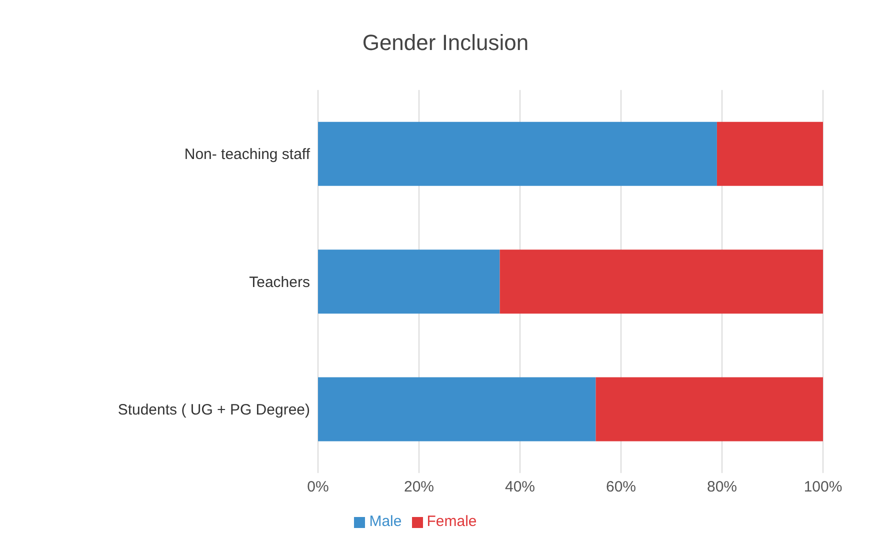 This screenshot has width=891, height=541. Describe the element at coordinates (445, 43) in the screenshot. I see `chart-title: Gender Inclusion` at that location.